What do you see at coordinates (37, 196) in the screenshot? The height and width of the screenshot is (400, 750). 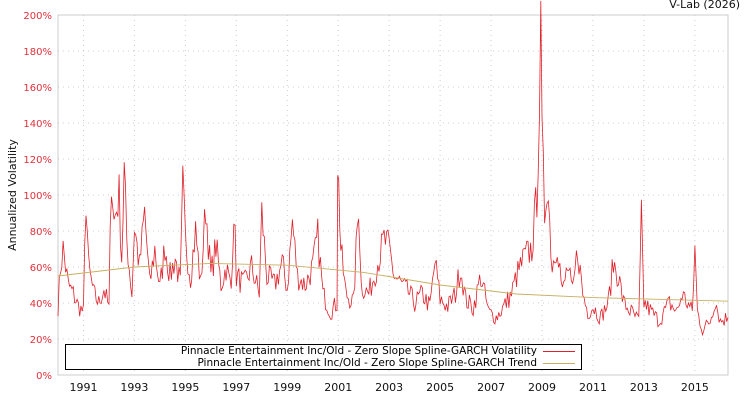 I see `y-tick-label: 100%` at bounding box center [37, 196].